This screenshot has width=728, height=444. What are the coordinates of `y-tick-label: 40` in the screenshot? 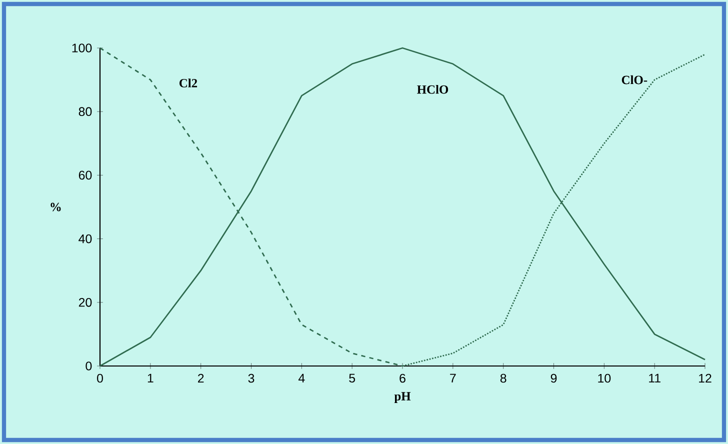 It's located at (85, 239).